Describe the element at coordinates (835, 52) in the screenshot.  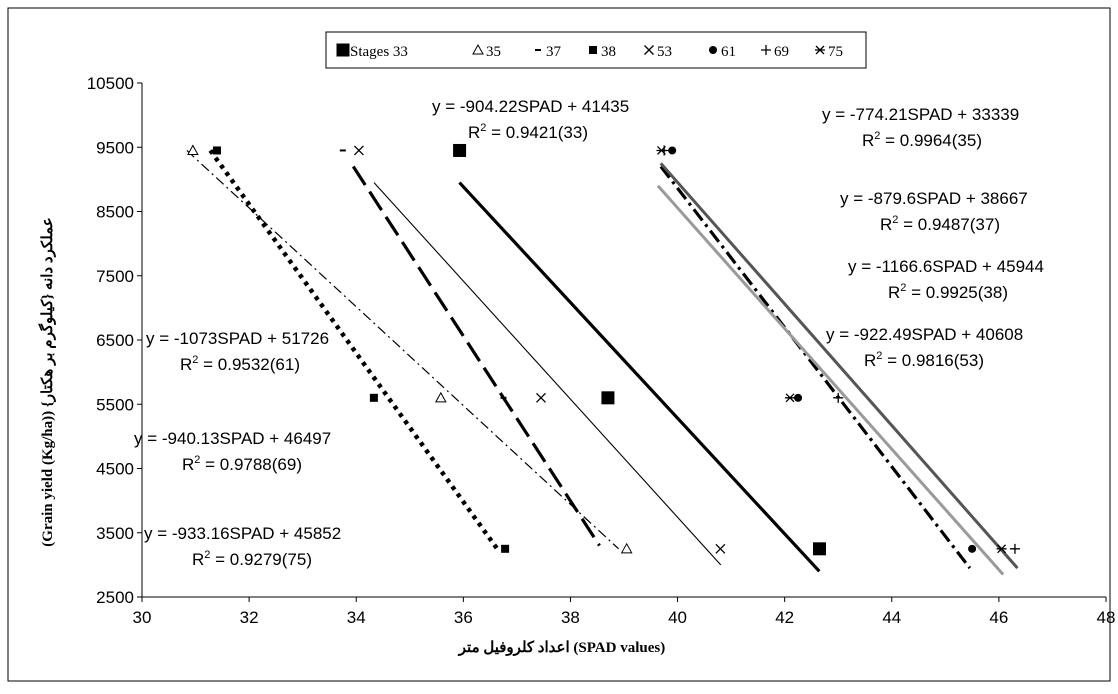
I see `legend-label: 75` at that location.